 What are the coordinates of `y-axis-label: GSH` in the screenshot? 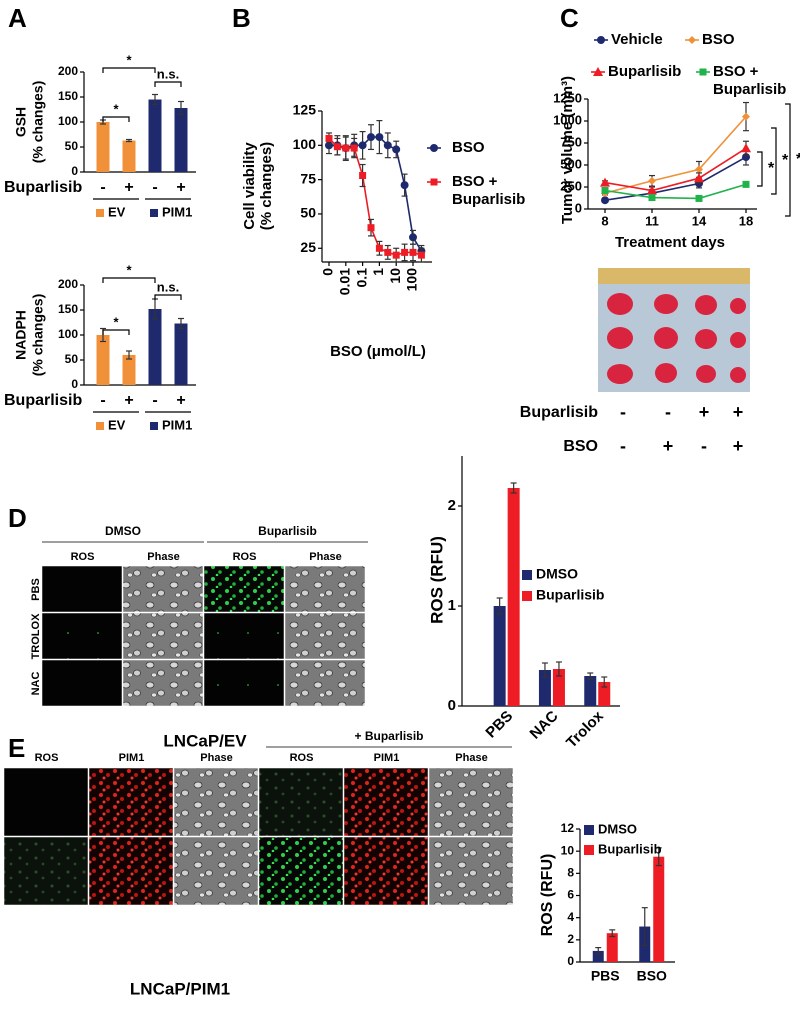 It's located at (21, 122).